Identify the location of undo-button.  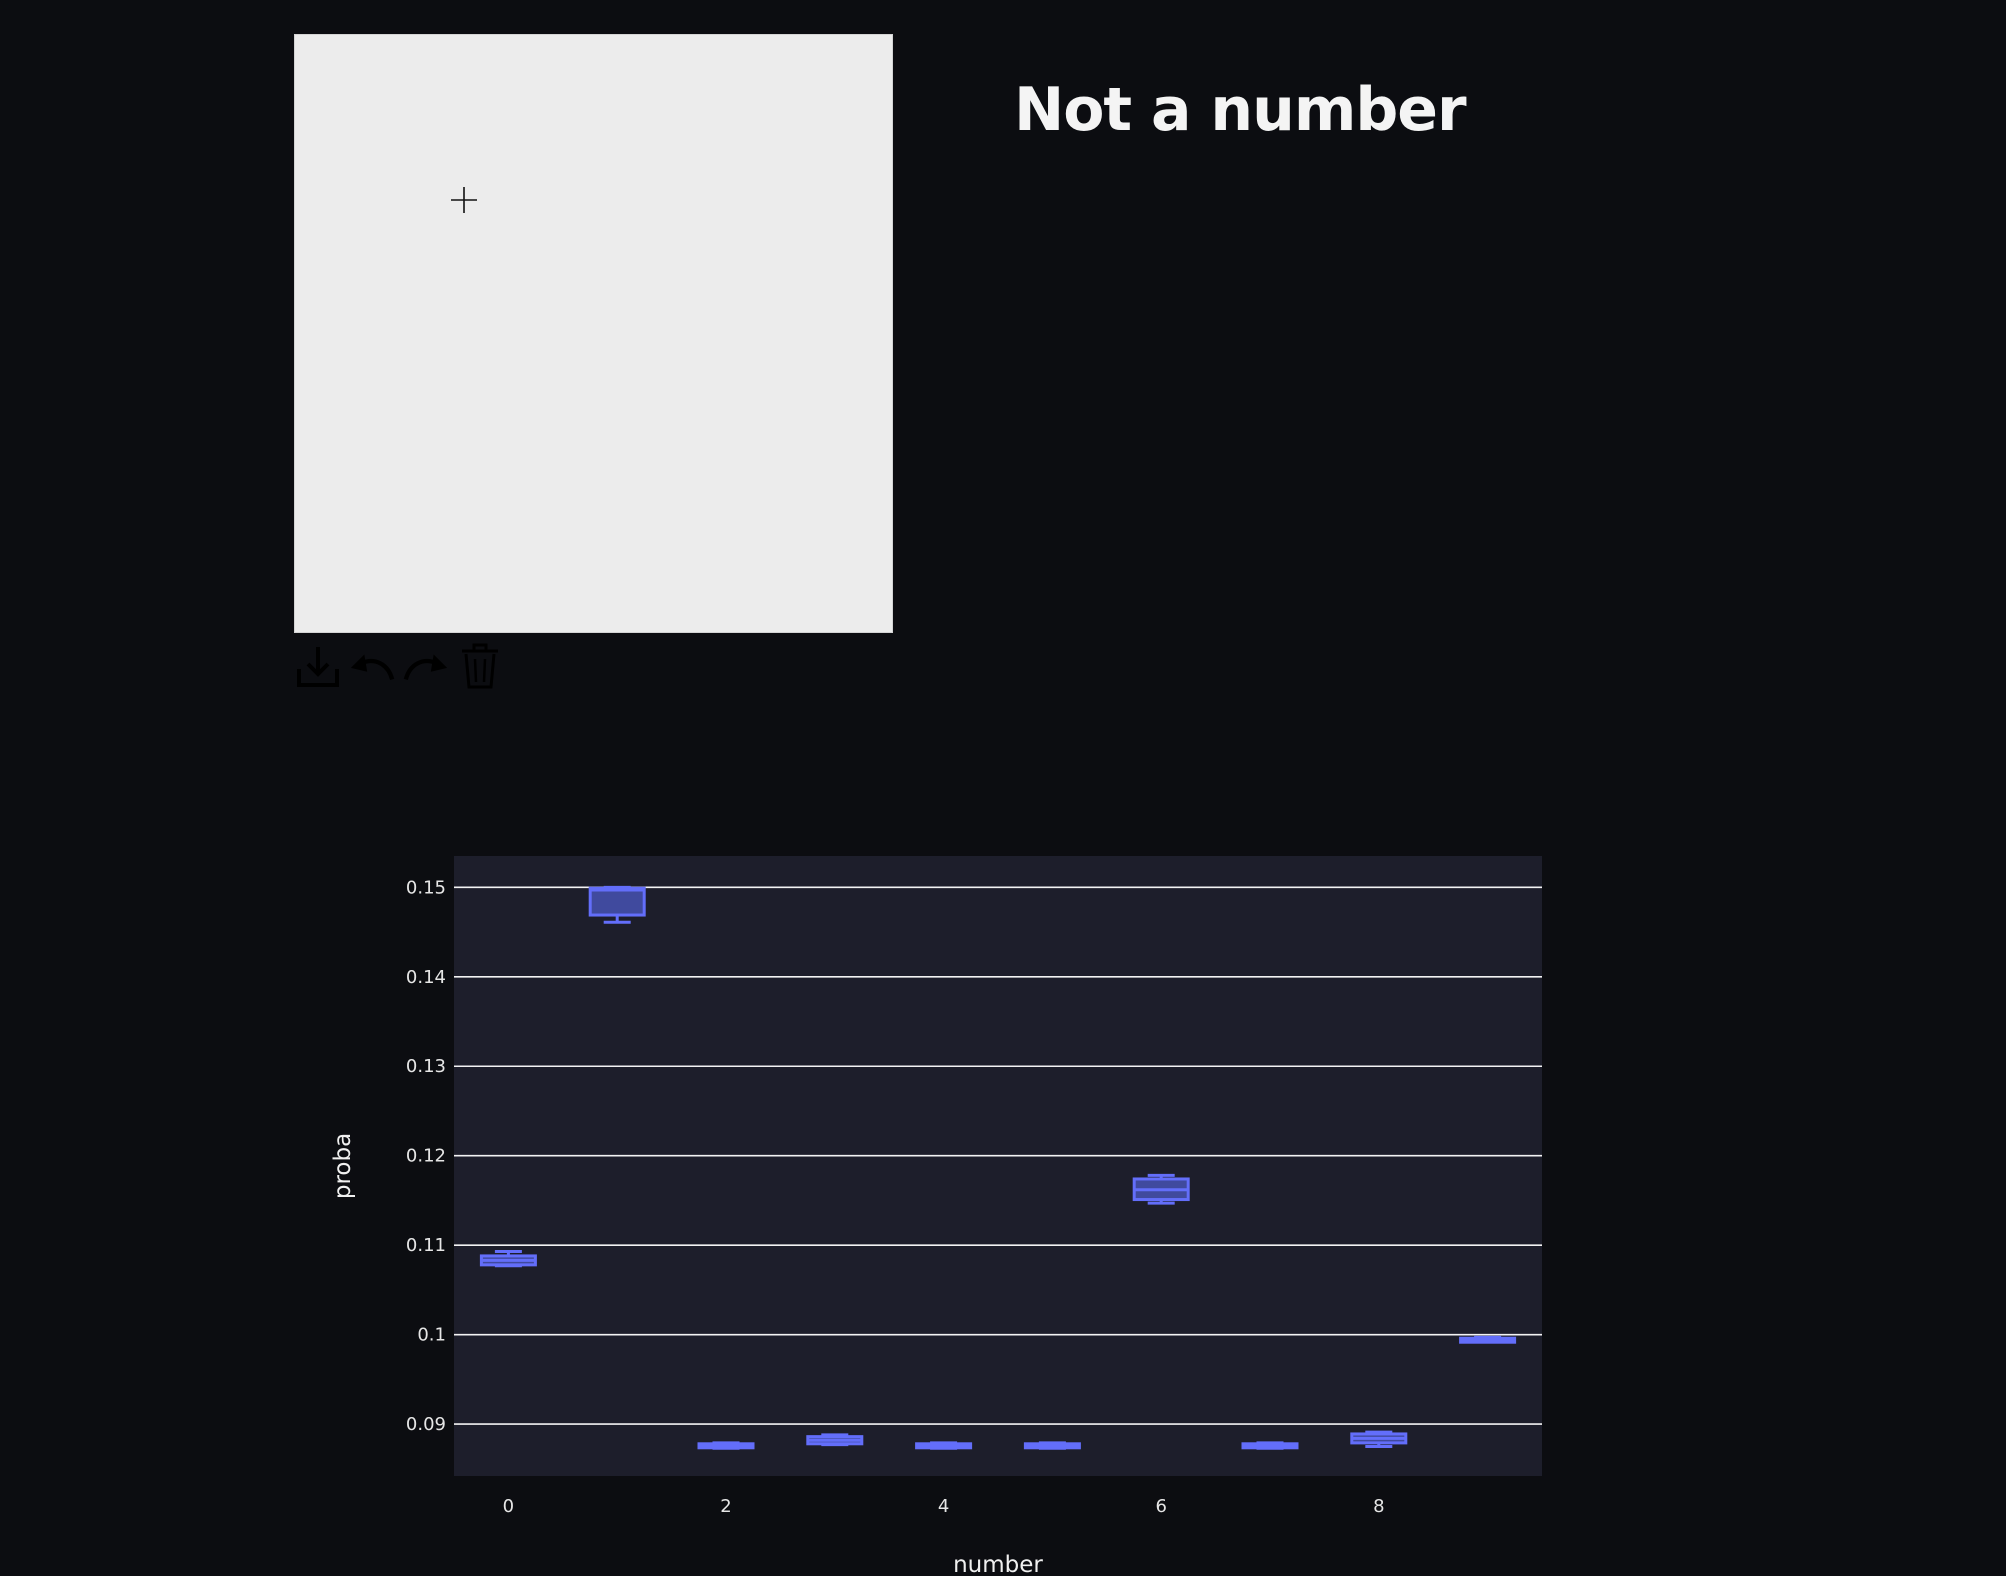
(372, 666).